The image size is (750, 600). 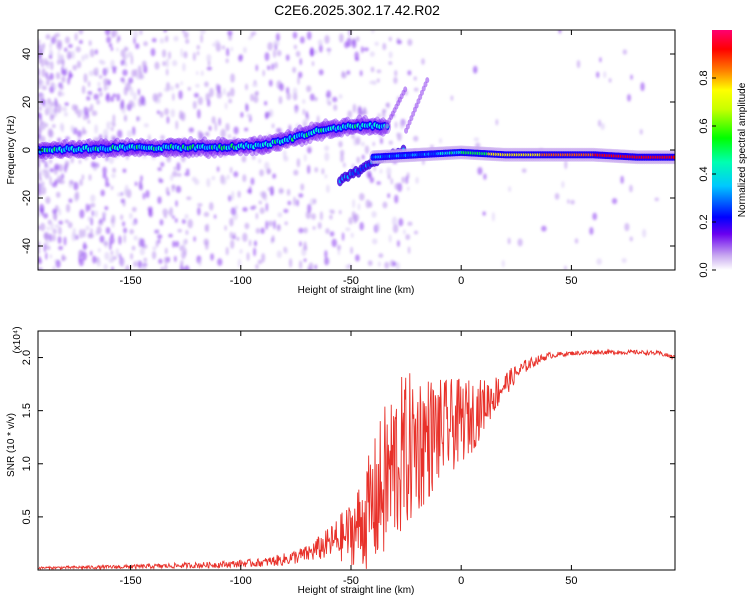 I want to click on colorbar-tick-label: 0.0, so click(x=704, y=269).